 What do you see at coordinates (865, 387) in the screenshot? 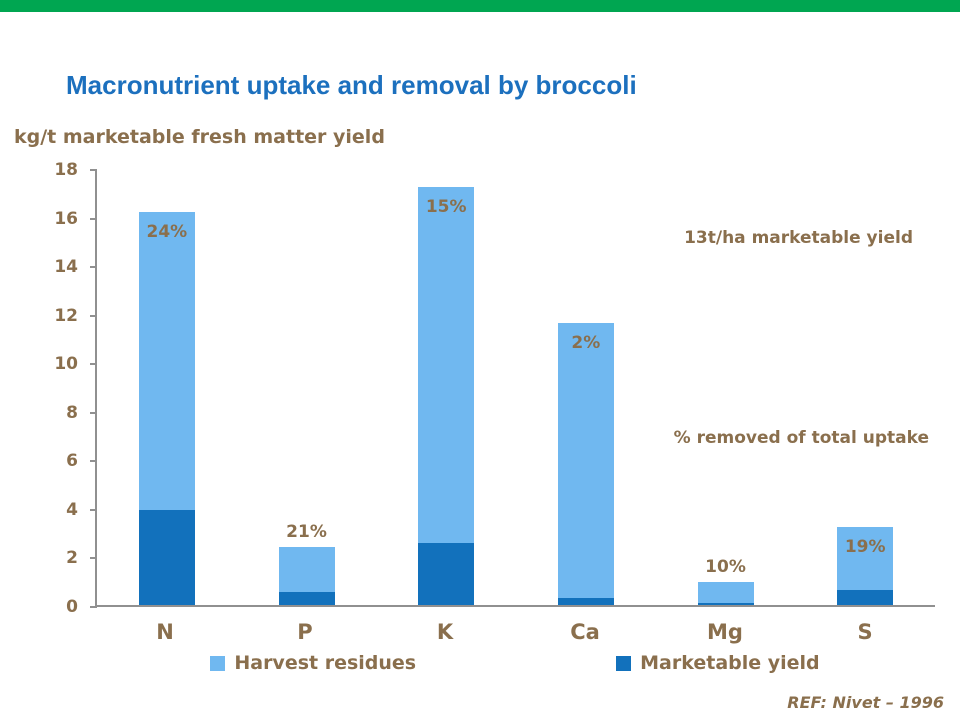
I see `bar-group-S: 19%` at bounding box center [865, 387].